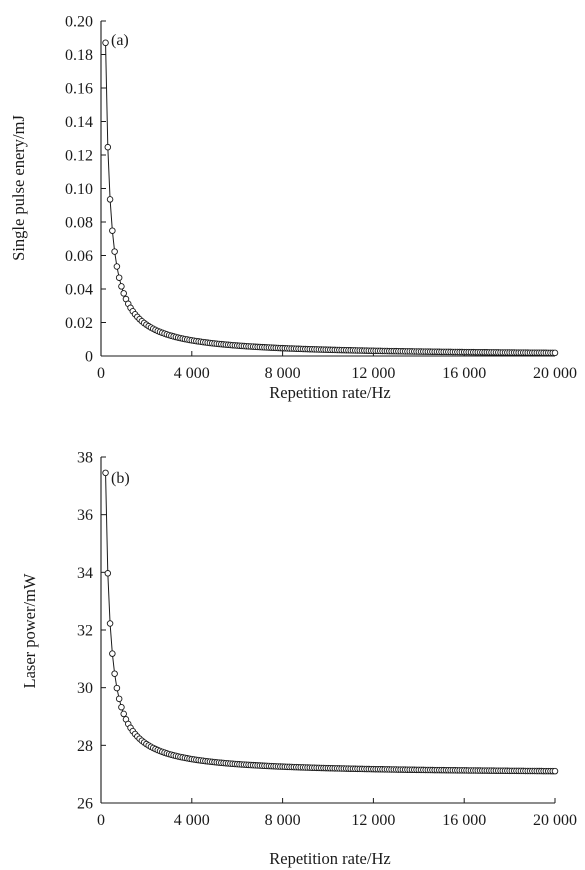 The image size is (585, 870). I want to click on panel-b-y-tick-label: 32, so click(85, 631).